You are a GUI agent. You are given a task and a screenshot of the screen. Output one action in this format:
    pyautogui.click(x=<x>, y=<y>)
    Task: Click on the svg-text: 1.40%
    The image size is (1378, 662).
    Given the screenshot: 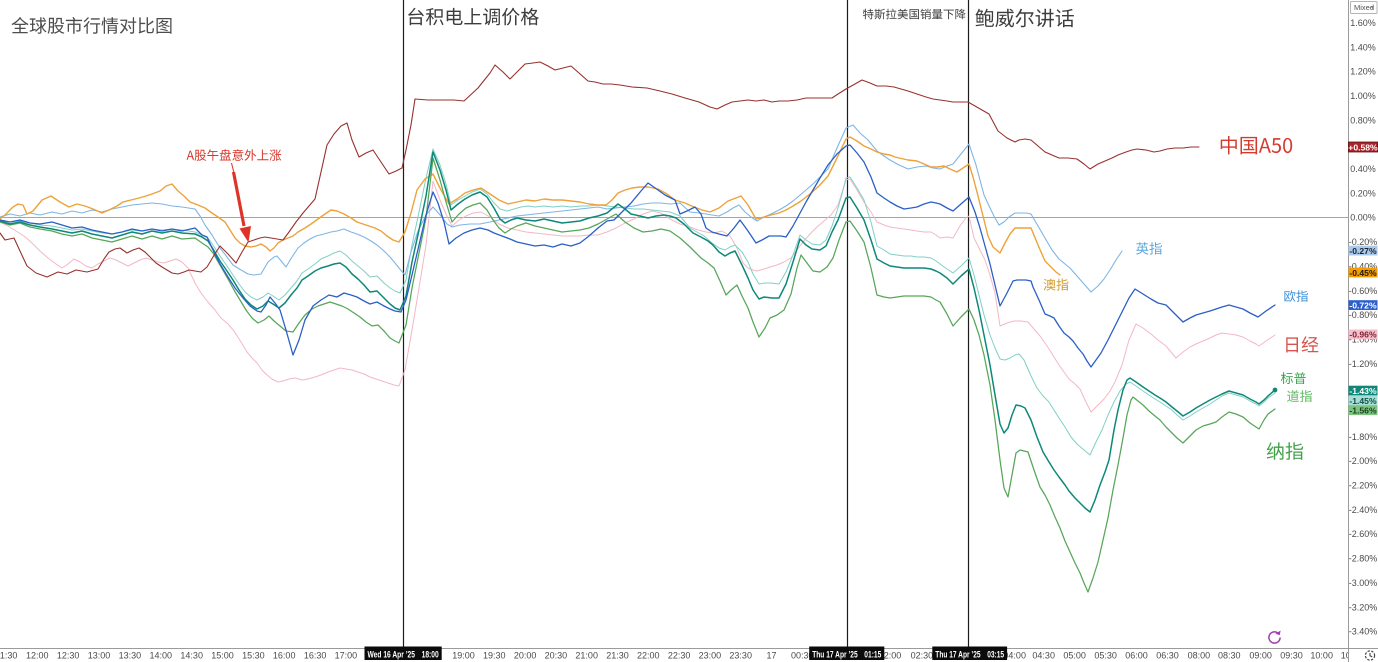 What is the action you would take?
    pyautogui.click(x=1363, y=47)
    